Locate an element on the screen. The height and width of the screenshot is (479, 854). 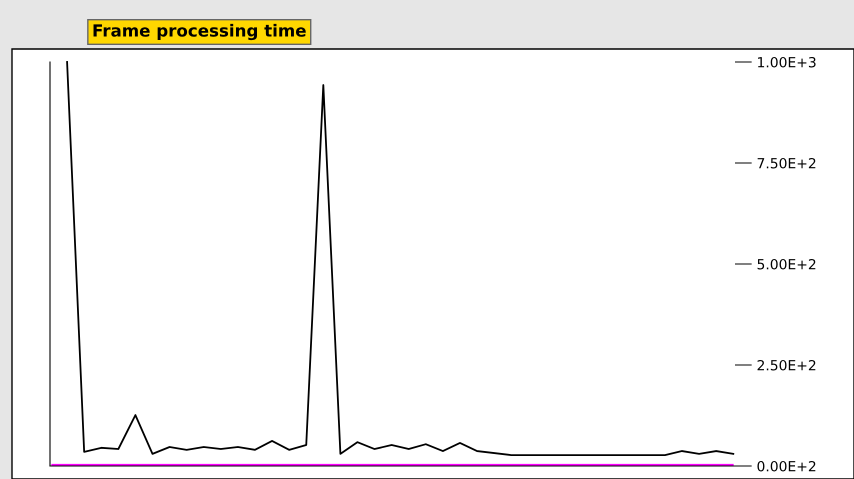
y-tick-label: 2.50E+2 is located at coordinates (787, 365).